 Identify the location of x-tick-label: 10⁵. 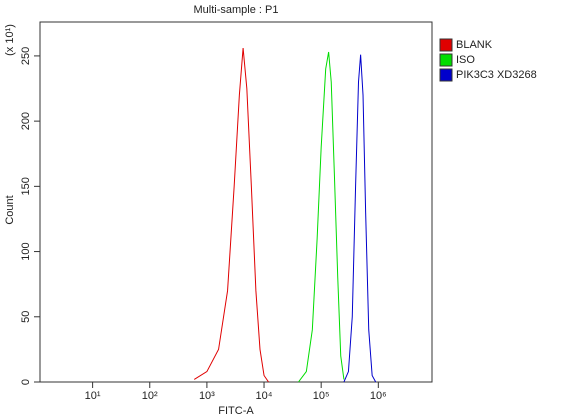
(321, 396).